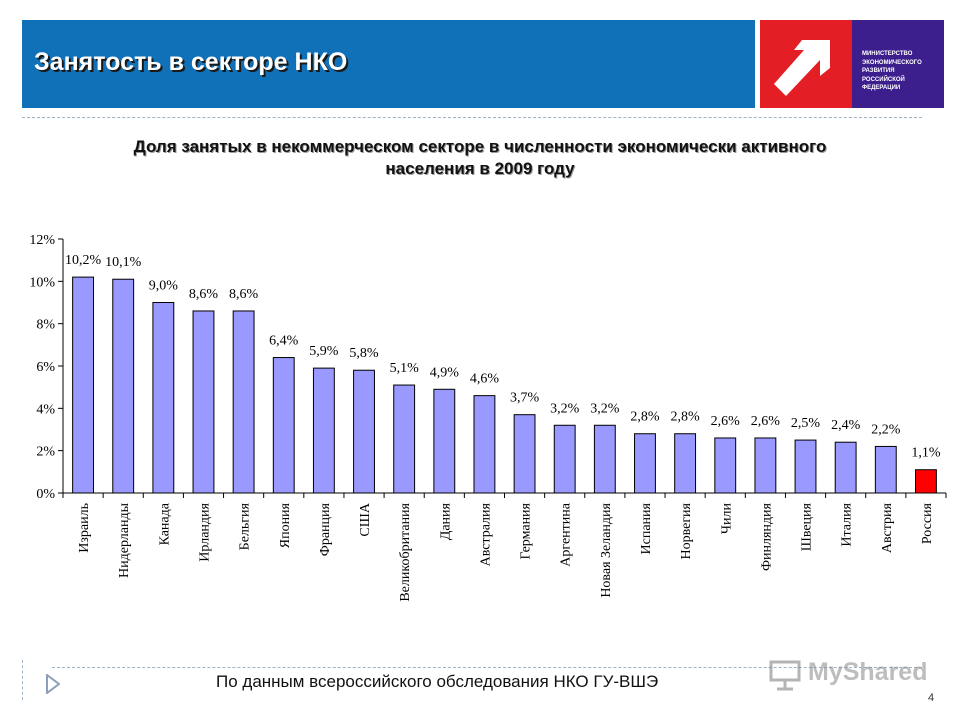 This screenshot has width=960, height=720. Describe the element at coordinates (887, 527) in the screenshot. I see `category-label: Австрия` at that location.